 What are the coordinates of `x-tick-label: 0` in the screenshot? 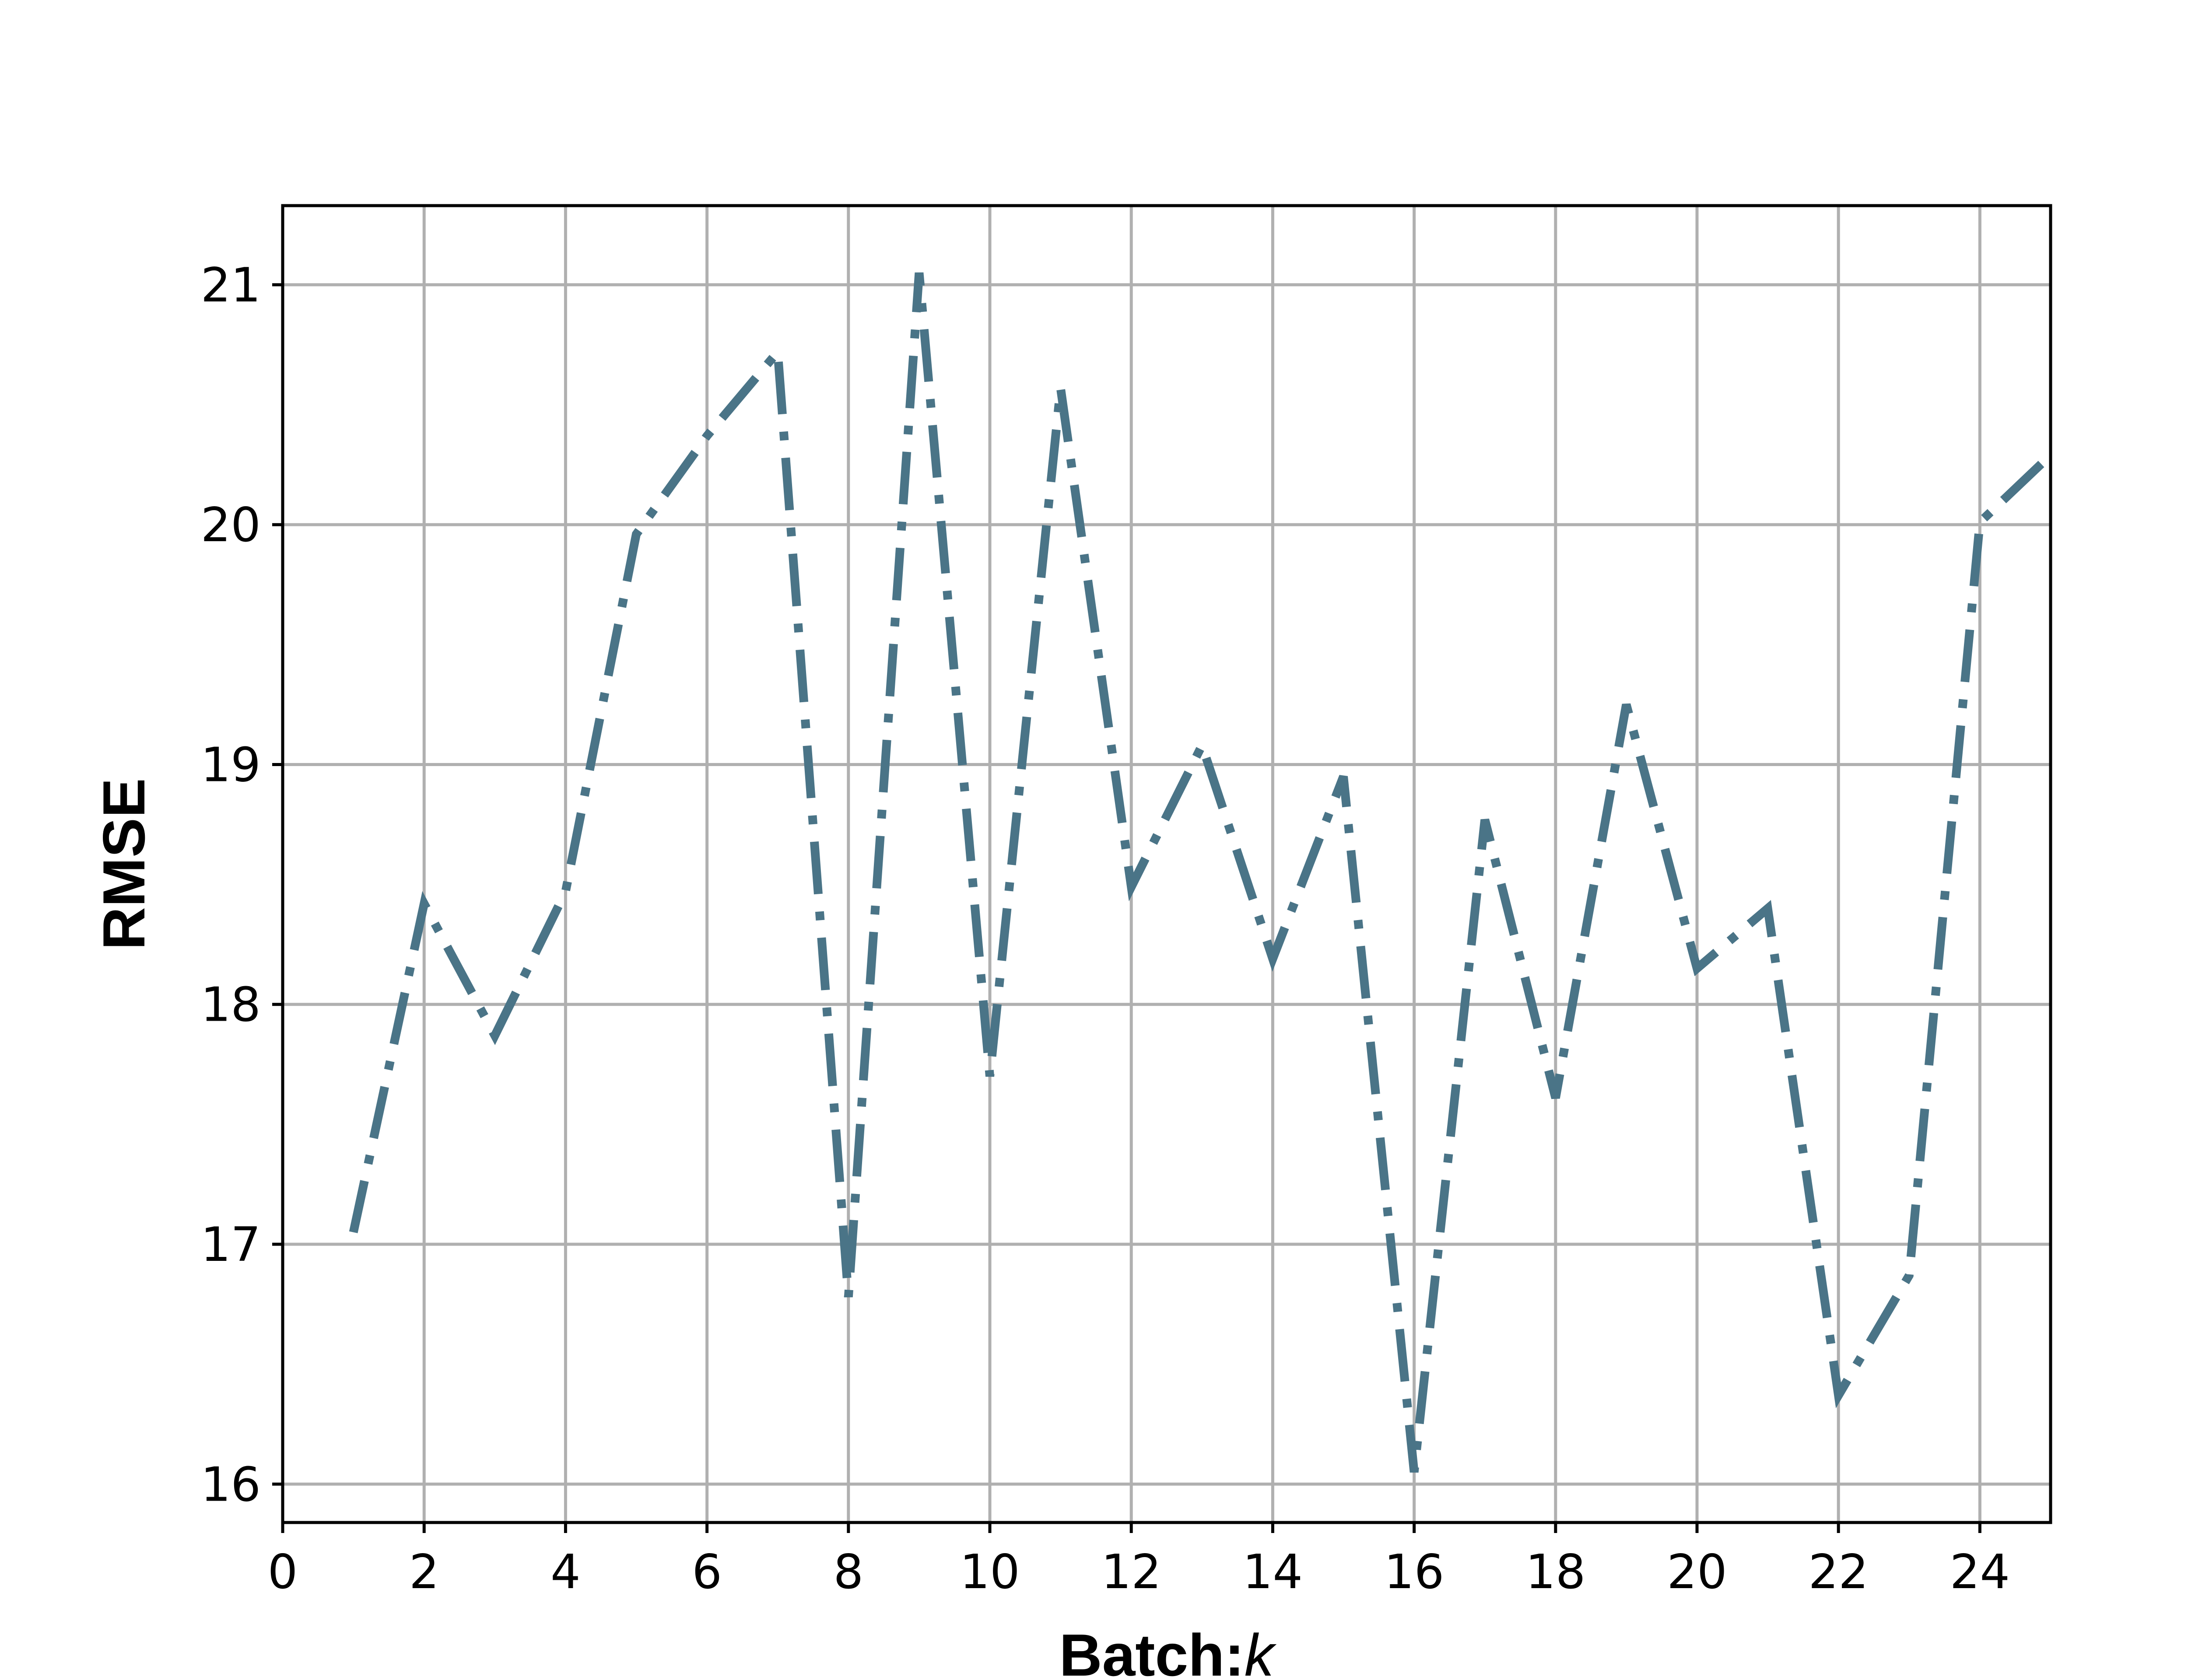 It's located at (283, 1572).